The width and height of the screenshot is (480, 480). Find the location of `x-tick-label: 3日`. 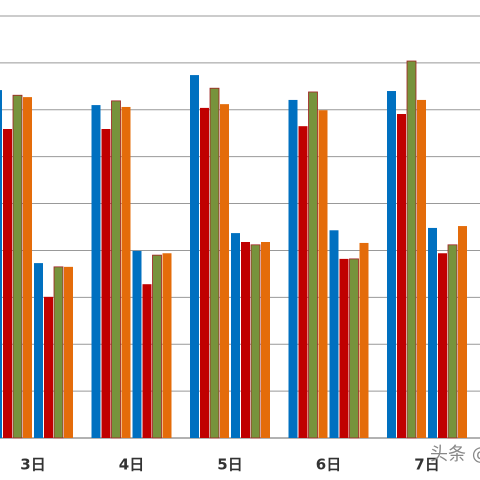

x-tick-label: 3日 is located at coordinates (32, 465).